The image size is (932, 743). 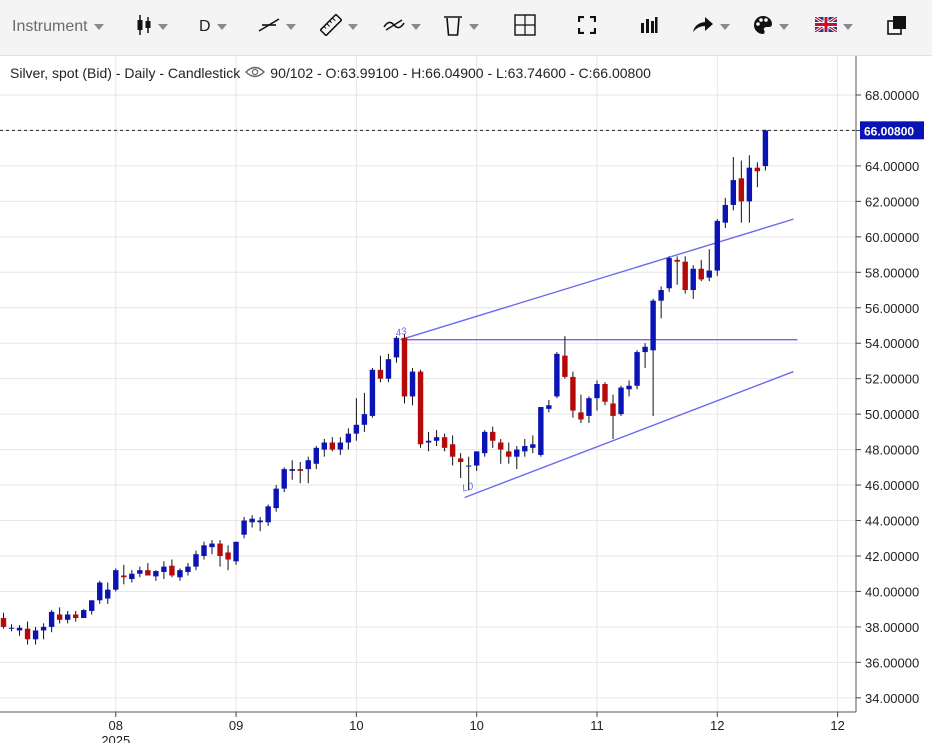 I want to click on eye-icon, so click(x=255, y=73).